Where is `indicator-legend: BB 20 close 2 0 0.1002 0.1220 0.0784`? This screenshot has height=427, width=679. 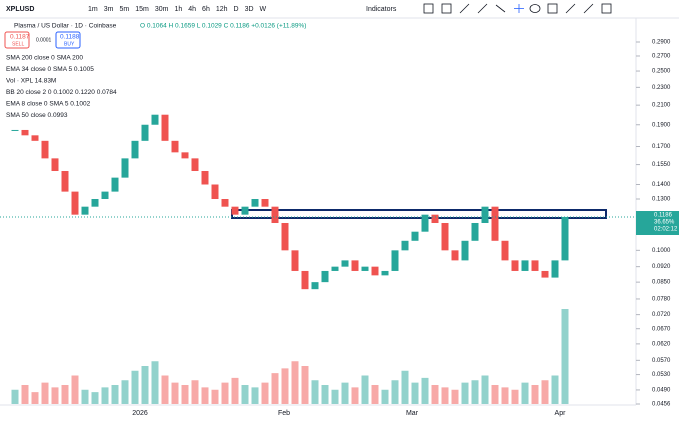
indicator-legend: BB 20 close 2 0 0.1002 0.1220 0.0784 is located at coordinates (61, 92).